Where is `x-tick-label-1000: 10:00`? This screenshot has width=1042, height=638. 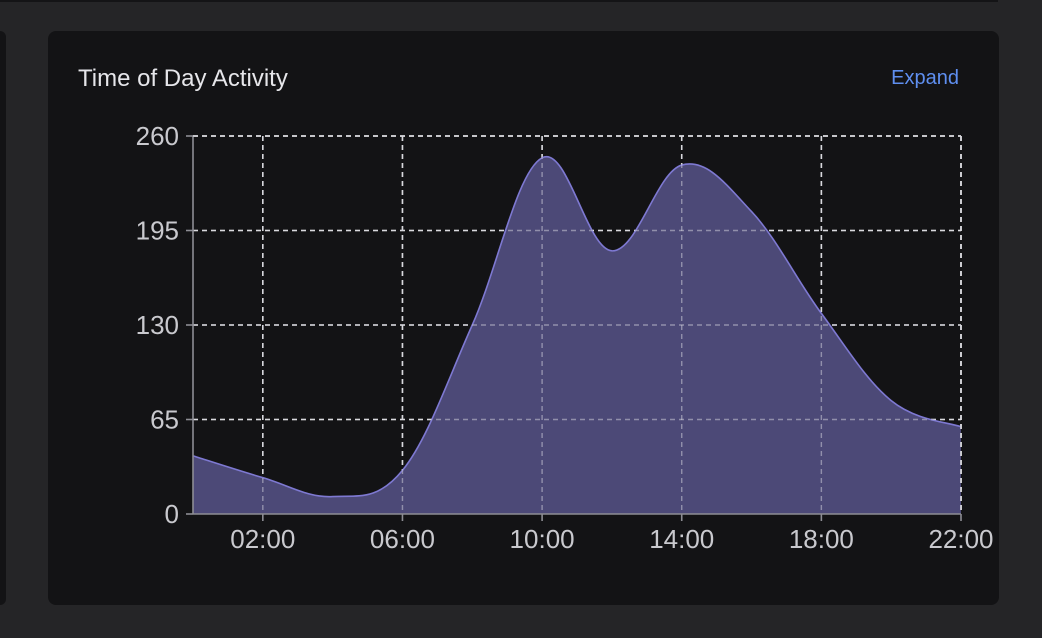 x-tick-label-1000: 10:00 is located at coordinates (542, 539).